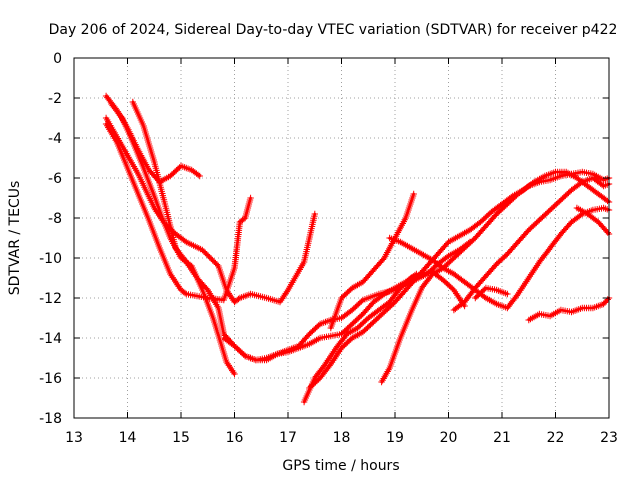 The width and height of the screenshot is (640, 480). What do you see at coordinates (50, 339) in the screenshot?
I see `y-tick-label: -14` at bounding box center [50, 339].